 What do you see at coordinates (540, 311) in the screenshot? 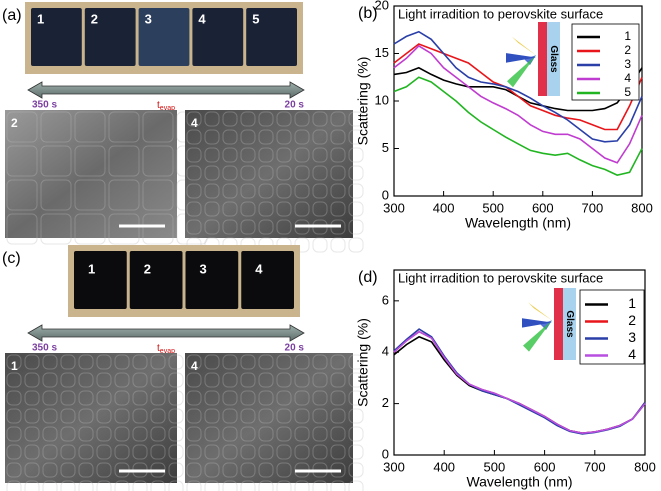
I see `light-ray` at bounding box center [540, 311].